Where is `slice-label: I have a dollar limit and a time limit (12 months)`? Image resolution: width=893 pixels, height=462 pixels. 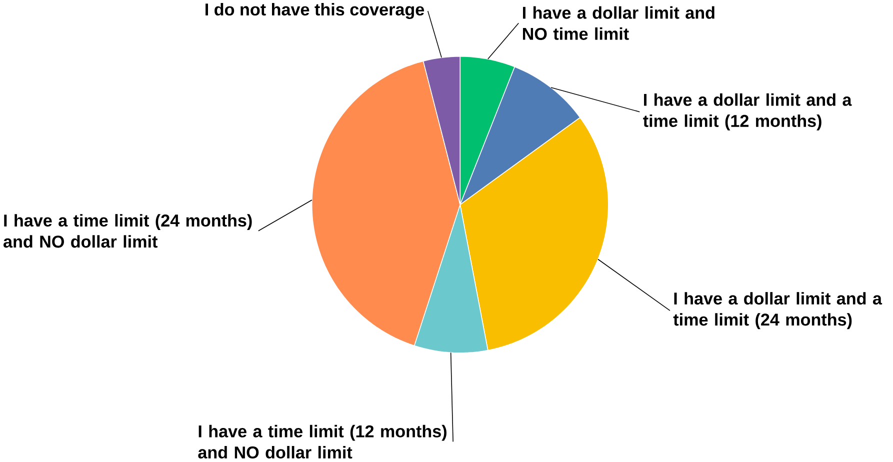
slice-label: I have a dollar limit and a time limit (12 months) is located at coordinates (747, 112).